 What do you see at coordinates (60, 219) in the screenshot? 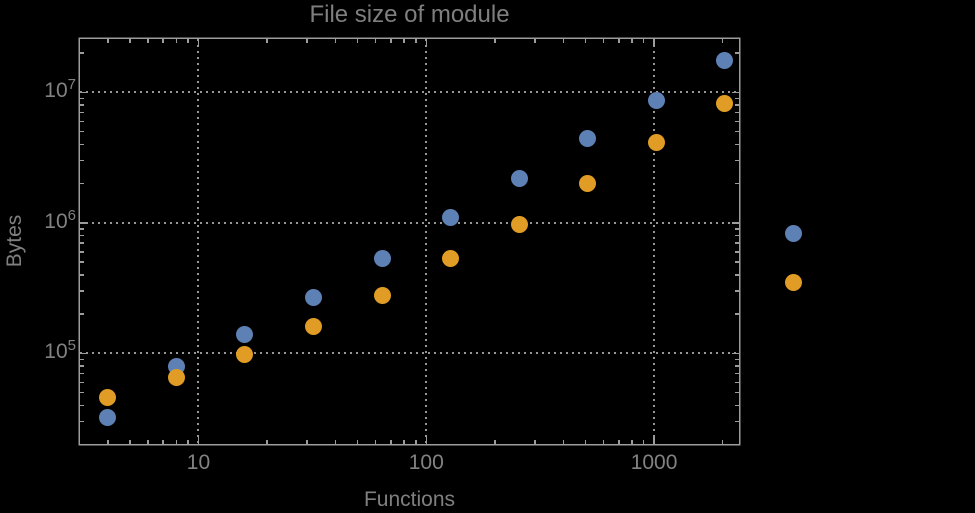
I see `y-tick-label: 10⁶` at bounding box center [60, 219].